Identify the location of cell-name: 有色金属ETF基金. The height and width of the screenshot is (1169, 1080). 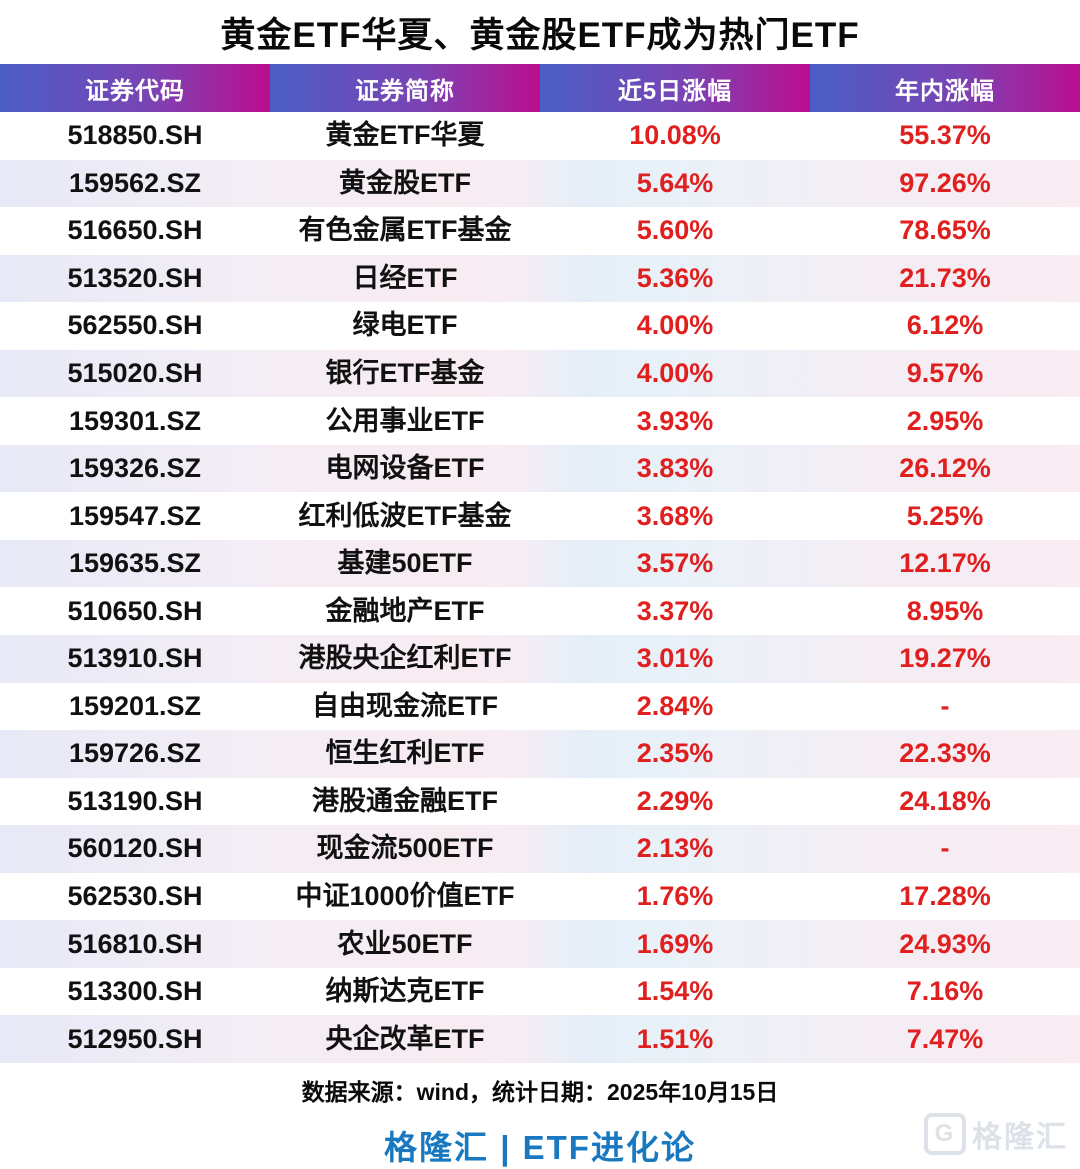
(405, 230).